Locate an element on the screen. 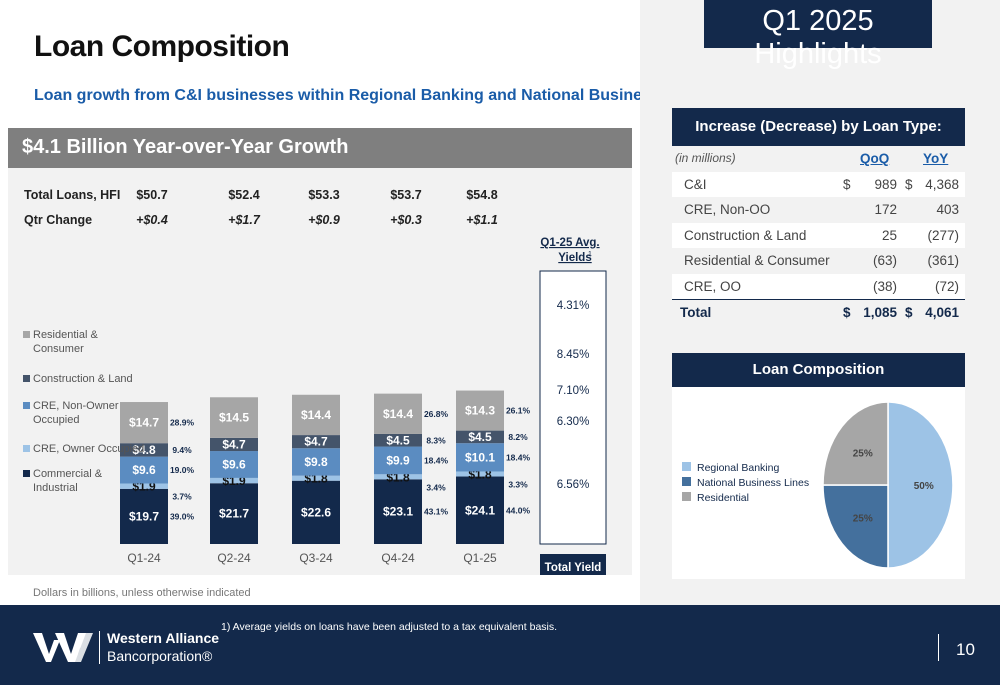  bar-value-label: $4.8 is located at coordinates (144, 450).